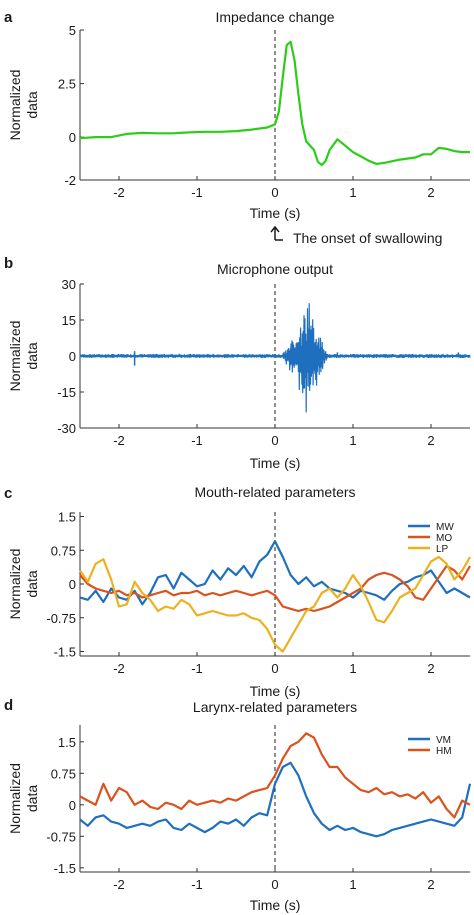 The width and height of the screenshot is (474, 915). I want to click on legend-label-mw: MW, so click(445, 527).